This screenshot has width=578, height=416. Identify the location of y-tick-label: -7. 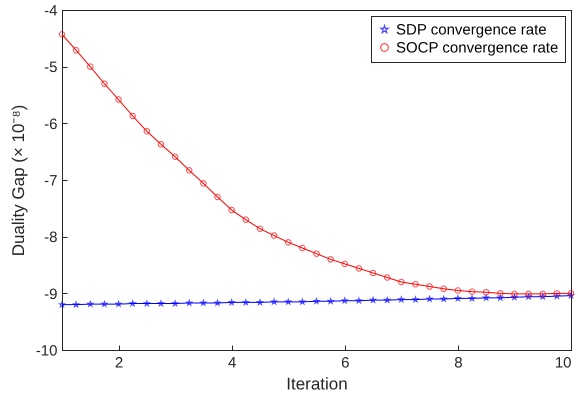
(51, 181).